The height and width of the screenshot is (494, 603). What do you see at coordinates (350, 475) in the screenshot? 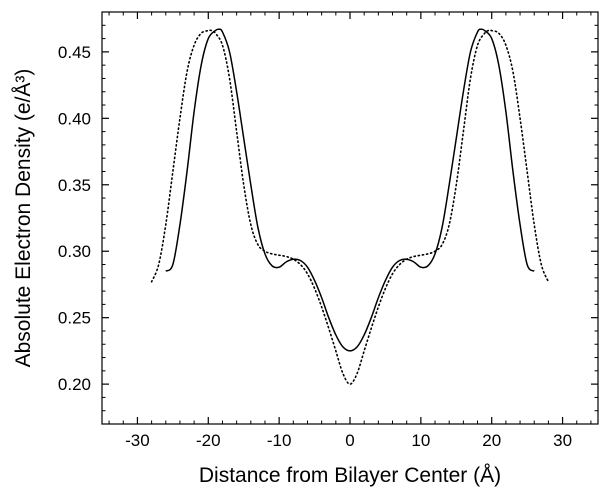
I see `x-axis-title: Distance from Bilayer Center (Å)` at bounding box center [350, 475].